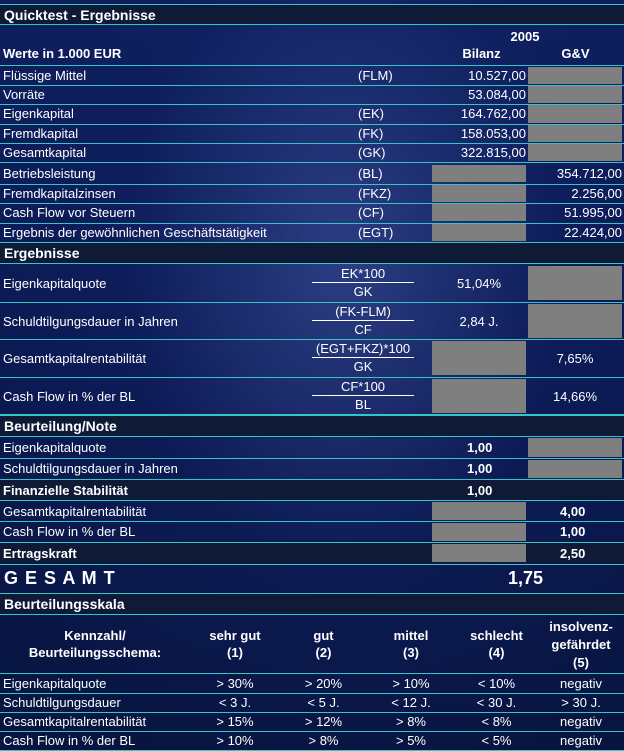  I want to click on skala-cell: > 8%, so click(411, 721).